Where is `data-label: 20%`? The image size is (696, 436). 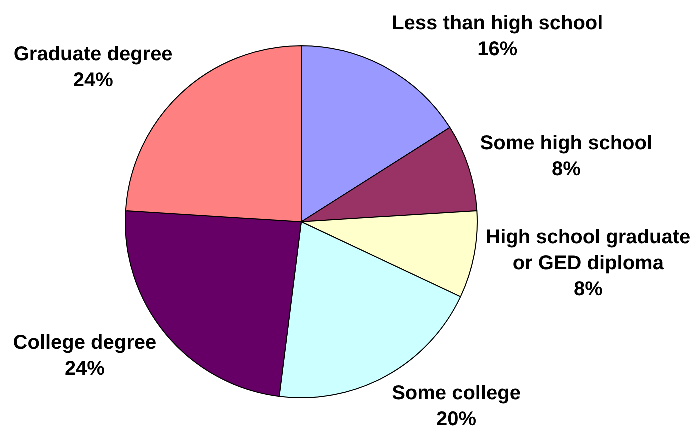 data-label: 20% is located at coordinates (456, 419).